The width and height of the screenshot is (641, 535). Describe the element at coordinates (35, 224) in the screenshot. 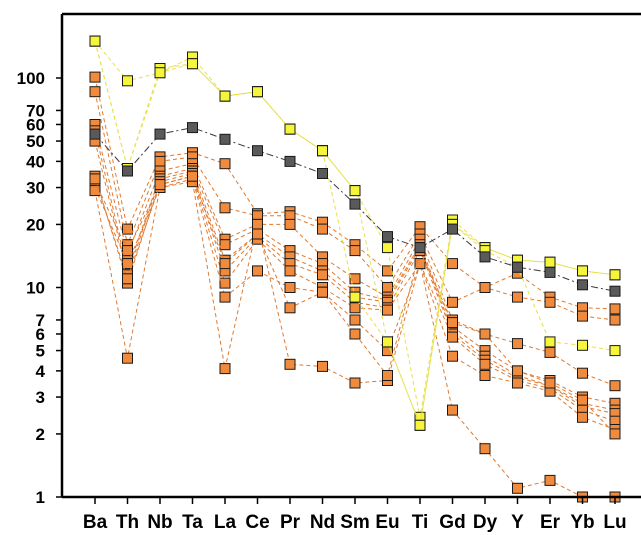

I see `y-tick-label: 20` at that location.